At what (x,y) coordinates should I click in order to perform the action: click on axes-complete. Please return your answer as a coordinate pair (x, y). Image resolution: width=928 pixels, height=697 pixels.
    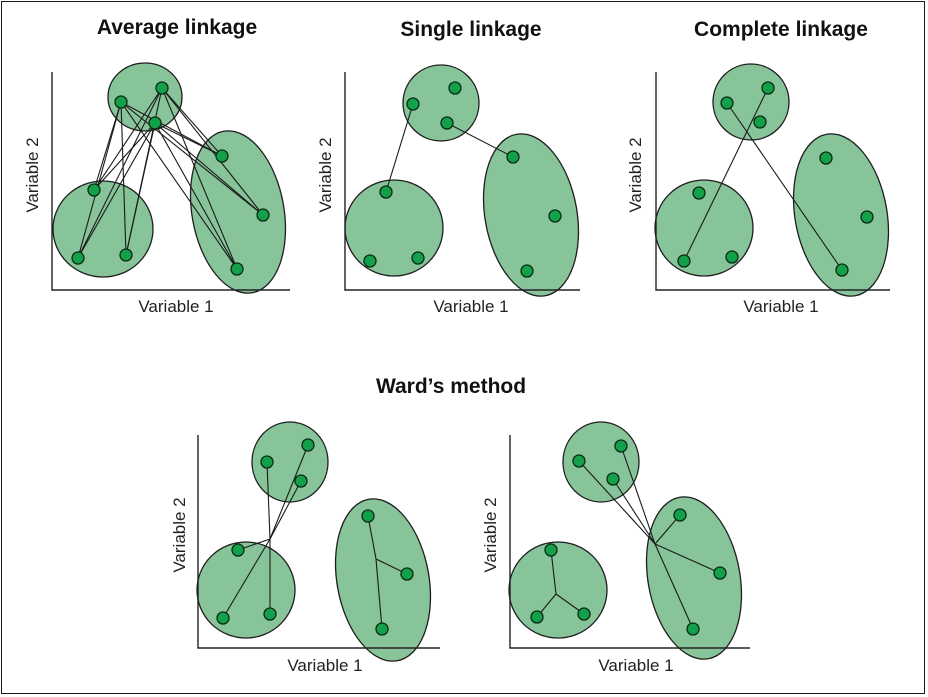
    Looking at the image, I should click on (772, 181).